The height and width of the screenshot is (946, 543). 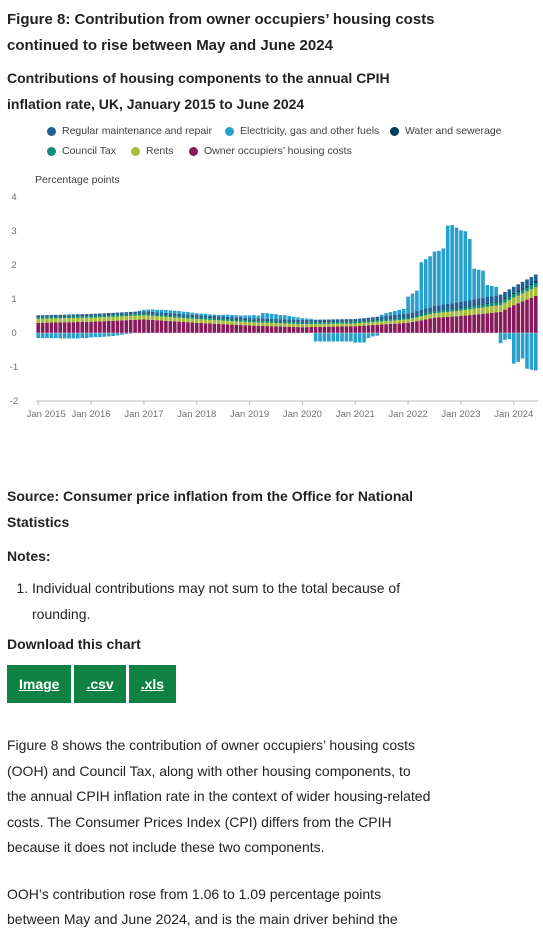 What do you see at coordinates (152, 684) in the screenshot?
I see `download-xls-button: .xls` at bounding box center [152, 684].